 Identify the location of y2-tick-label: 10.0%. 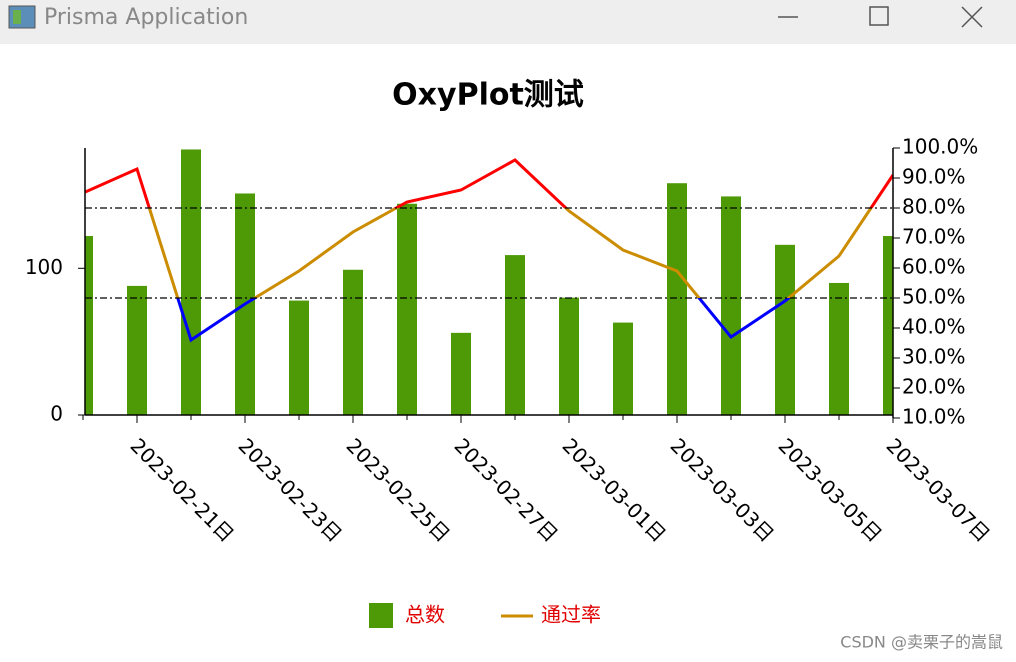
(934, 417).